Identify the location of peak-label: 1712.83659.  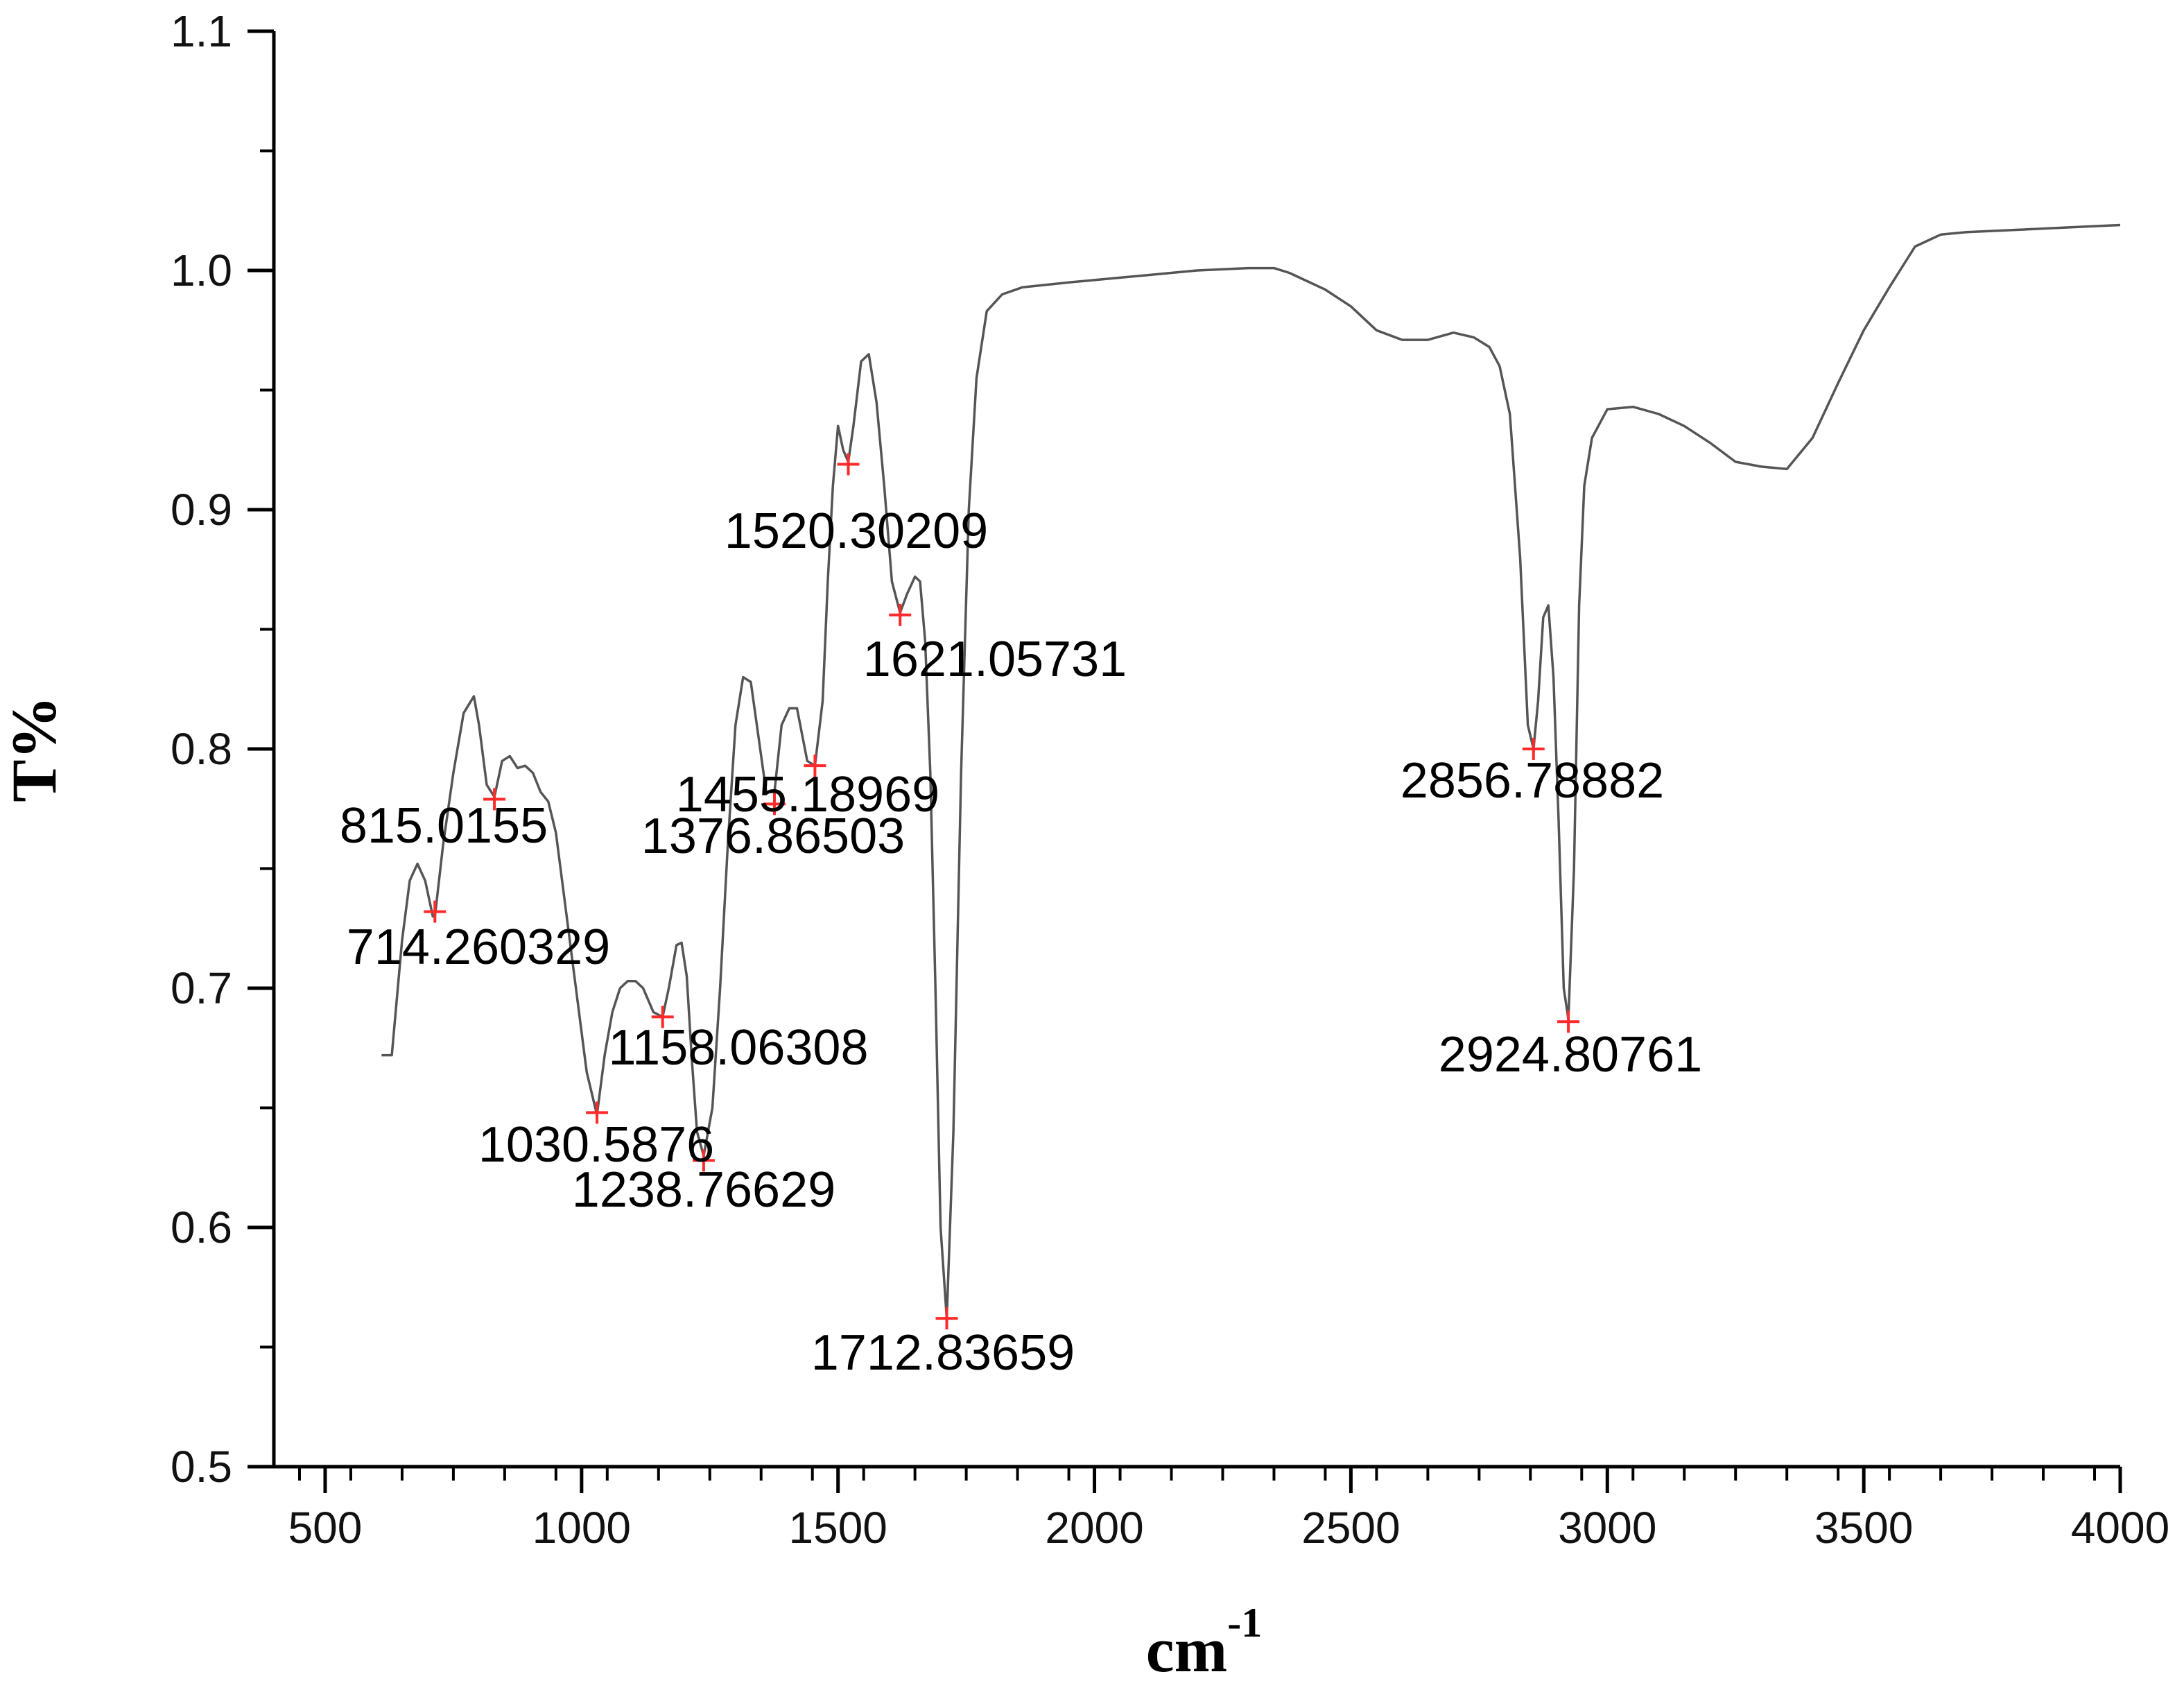
(943, 1353).